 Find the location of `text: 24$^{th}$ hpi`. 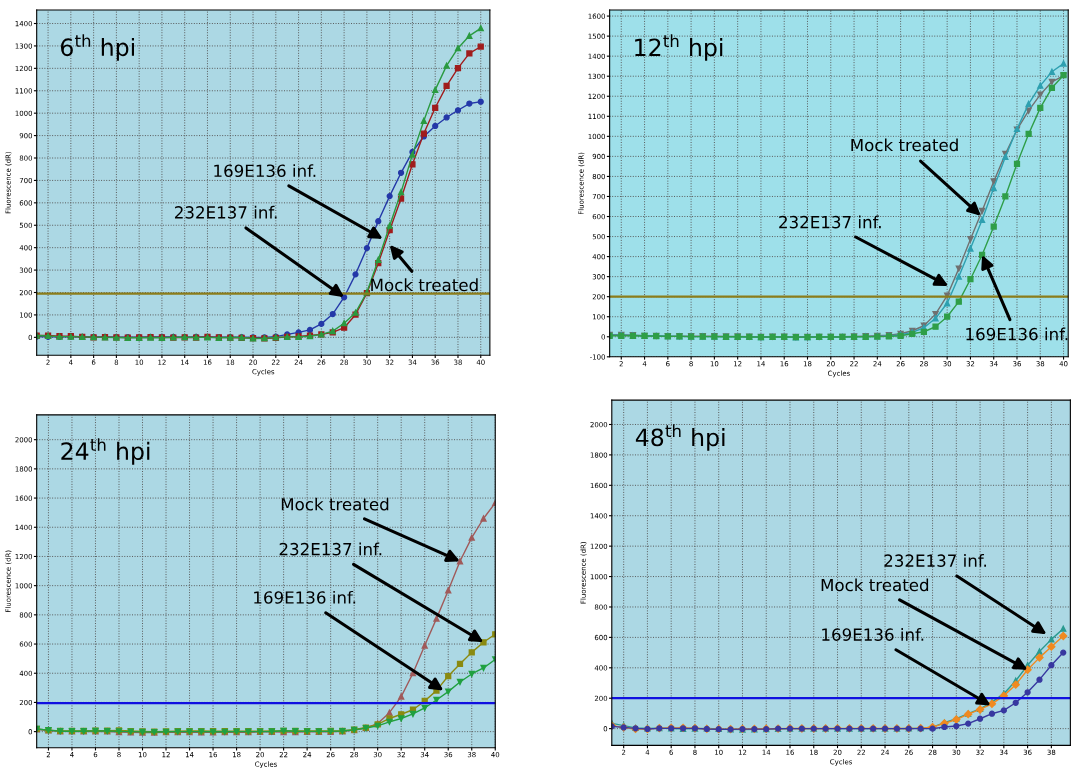

text: 24$^{th}$ hpi is located at coordinates (105, 451).